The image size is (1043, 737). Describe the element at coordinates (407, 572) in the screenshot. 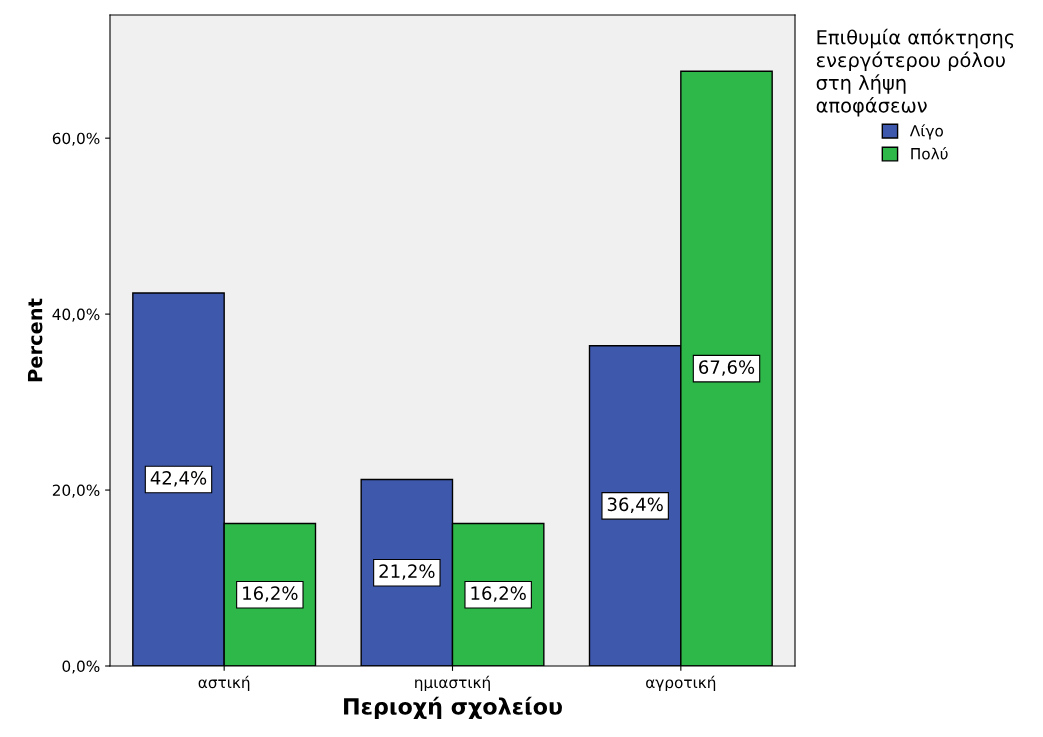

I see `data-label: 21,2%` at that location.